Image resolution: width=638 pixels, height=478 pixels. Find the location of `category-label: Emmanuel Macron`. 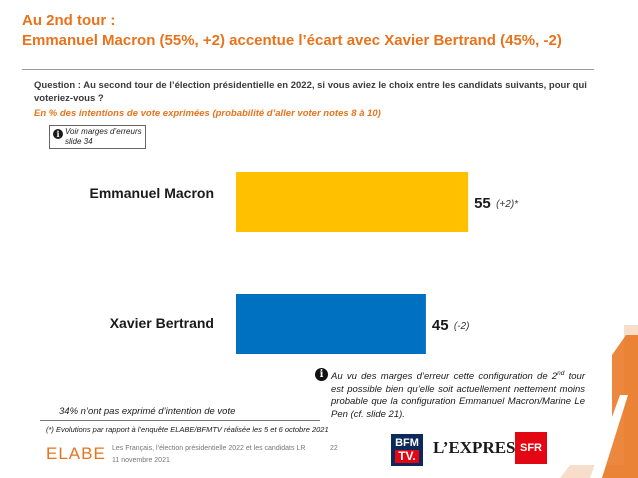

category-label: Emmanuel Macron is located at coordinates (152, 193).